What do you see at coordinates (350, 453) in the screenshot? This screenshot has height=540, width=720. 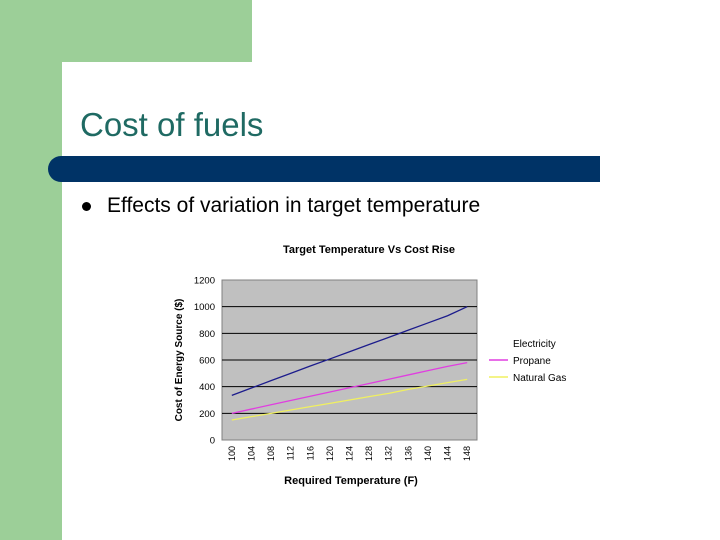 I see `x-tick-label: 124` at bounding box center [350, 453].